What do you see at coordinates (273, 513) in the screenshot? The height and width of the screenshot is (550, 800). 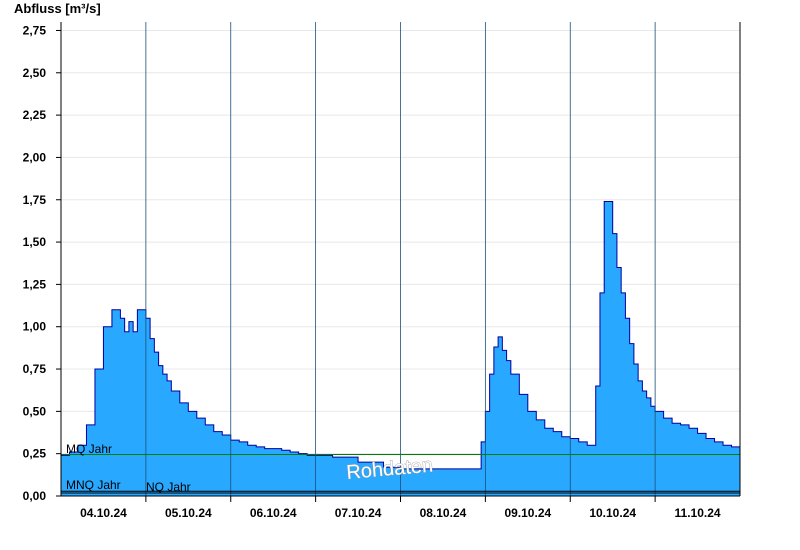 I see `x-tick-label-2: 06.10.24` at bounding box center [273, 513].